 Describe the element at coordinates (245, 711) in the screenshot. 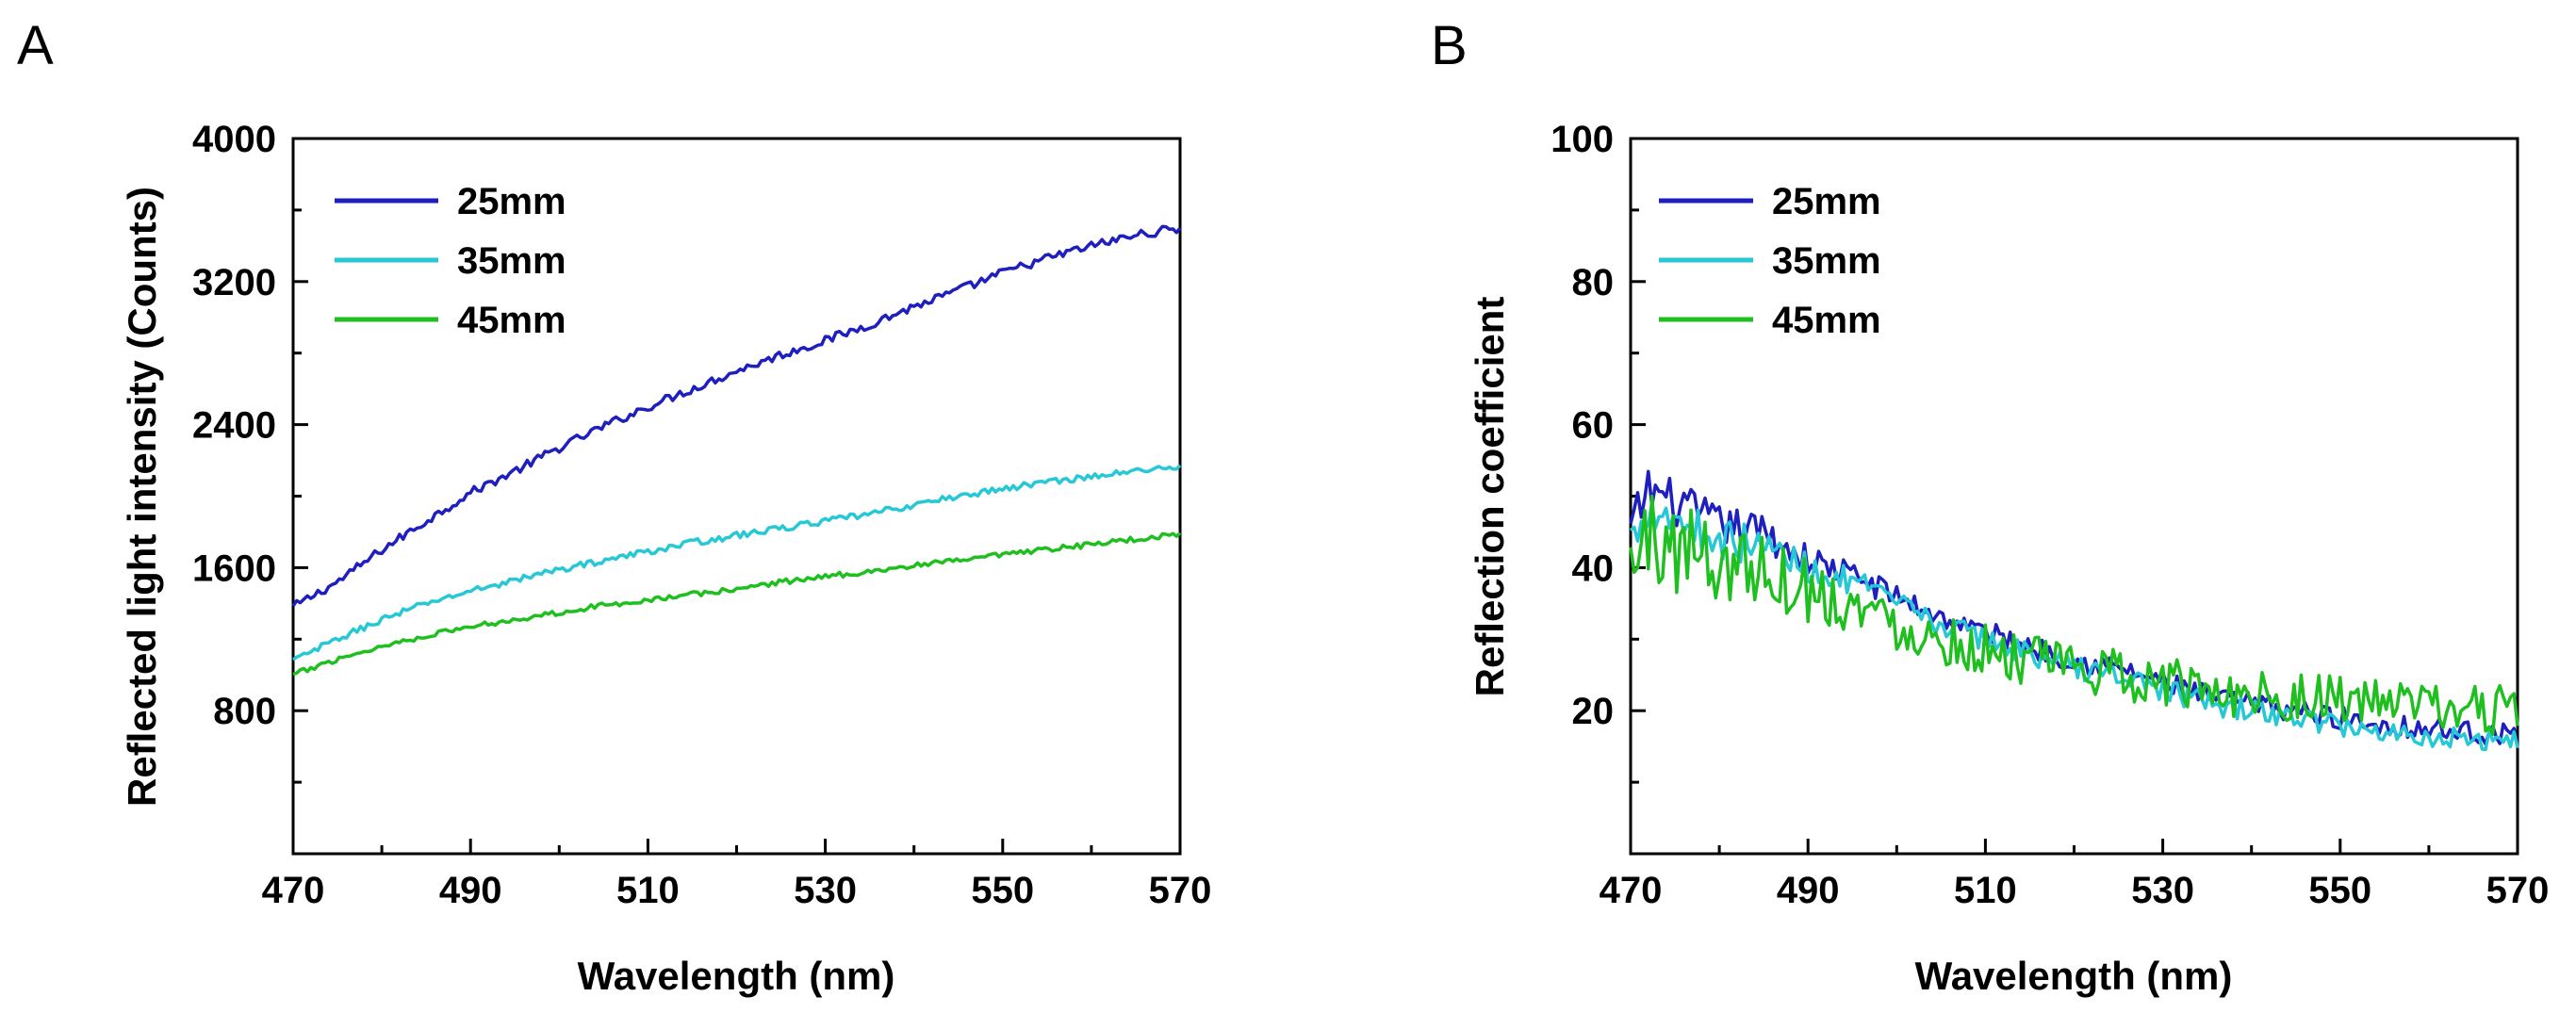

I see `y-tick-label: 800` at that location.